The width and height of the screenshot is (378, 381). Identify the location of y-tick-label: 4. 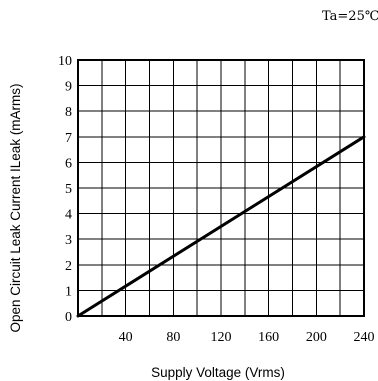
(68, 215).